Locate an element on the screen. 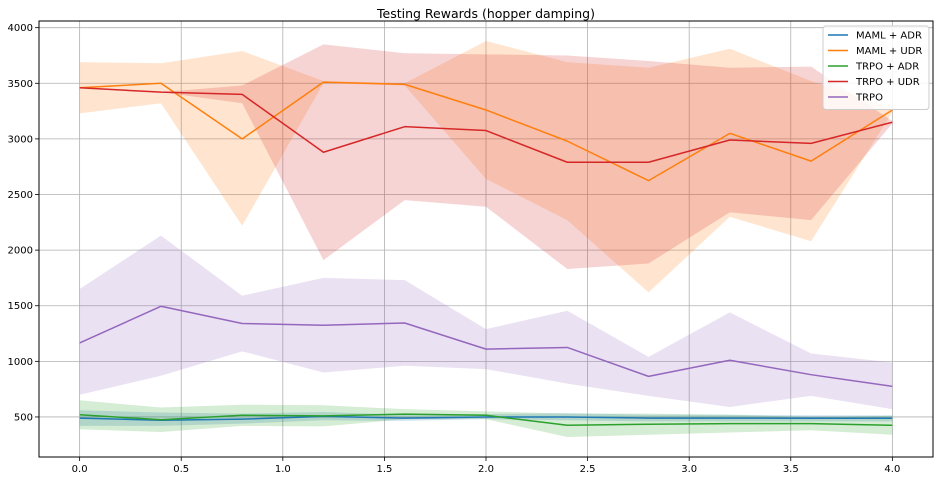 Image resolution: width=939 pixels, height=482 pixels. x-tick-label: 4.0 is located at coordinates (892, 469).